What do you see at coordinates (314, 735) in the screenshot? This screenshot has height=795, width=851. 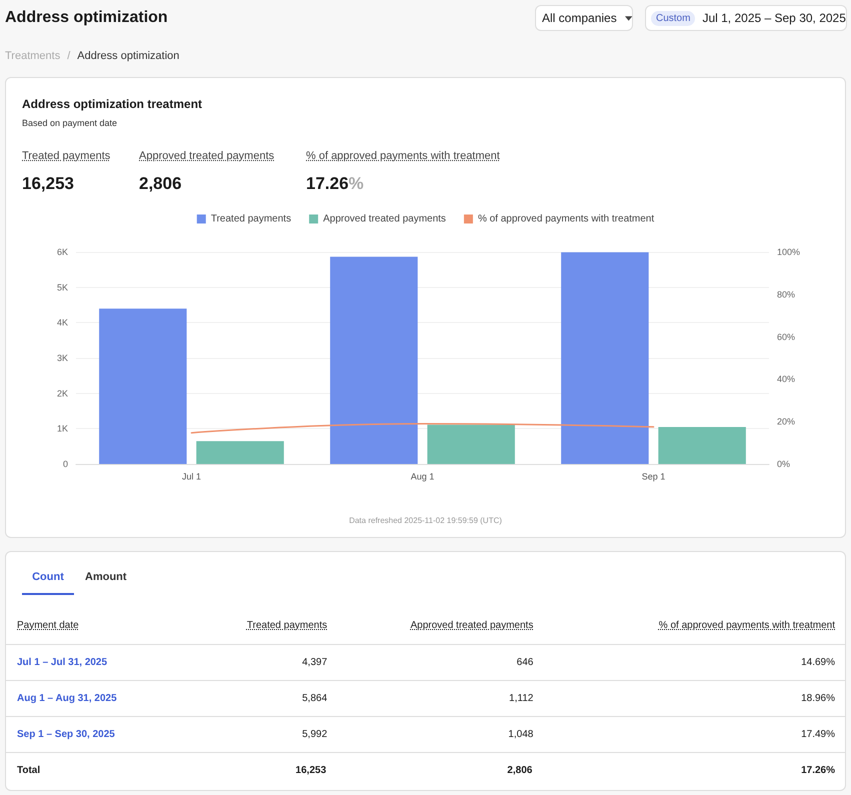 I see `text: 5,992` at bounding box center [314, 735].